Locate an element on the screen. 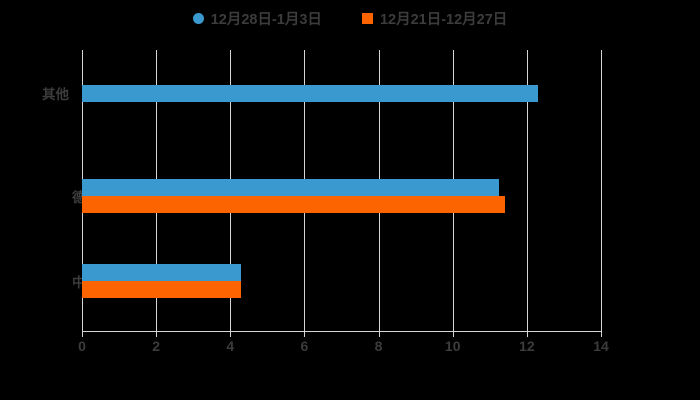 The image size is (700, 400). legend-label-series-1: 12月28日-1月3日 is located at coordinates (266, 20).